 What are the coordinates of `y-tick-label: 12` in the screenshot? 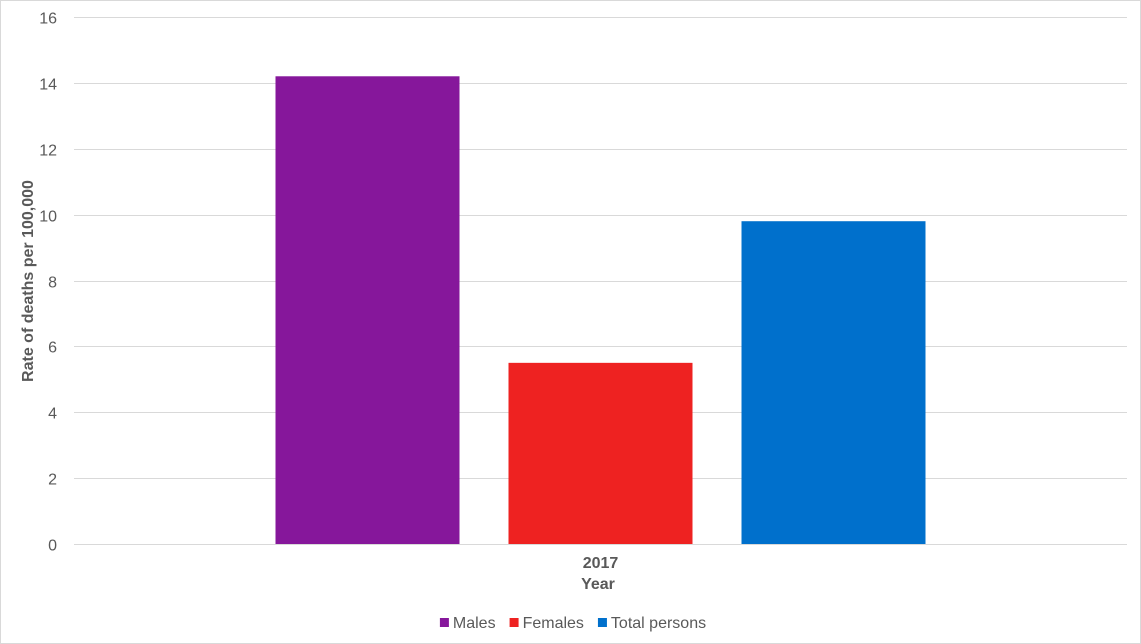 It's located at (48, 151).